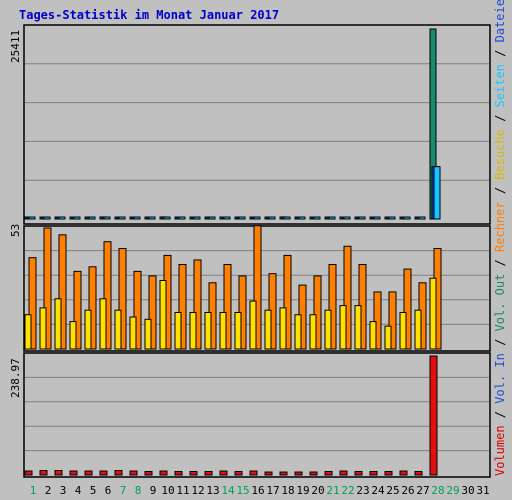 The height and width of the screenshot is (500, 512). I want to click on x-tick-label: 5, so click(93, 490).